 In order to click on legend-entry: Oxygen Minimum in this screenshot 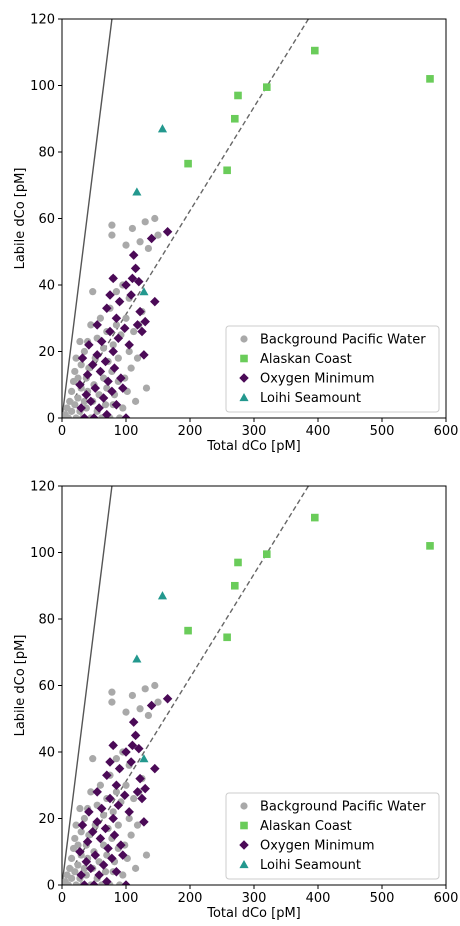, I will do `click(307, 379)`.